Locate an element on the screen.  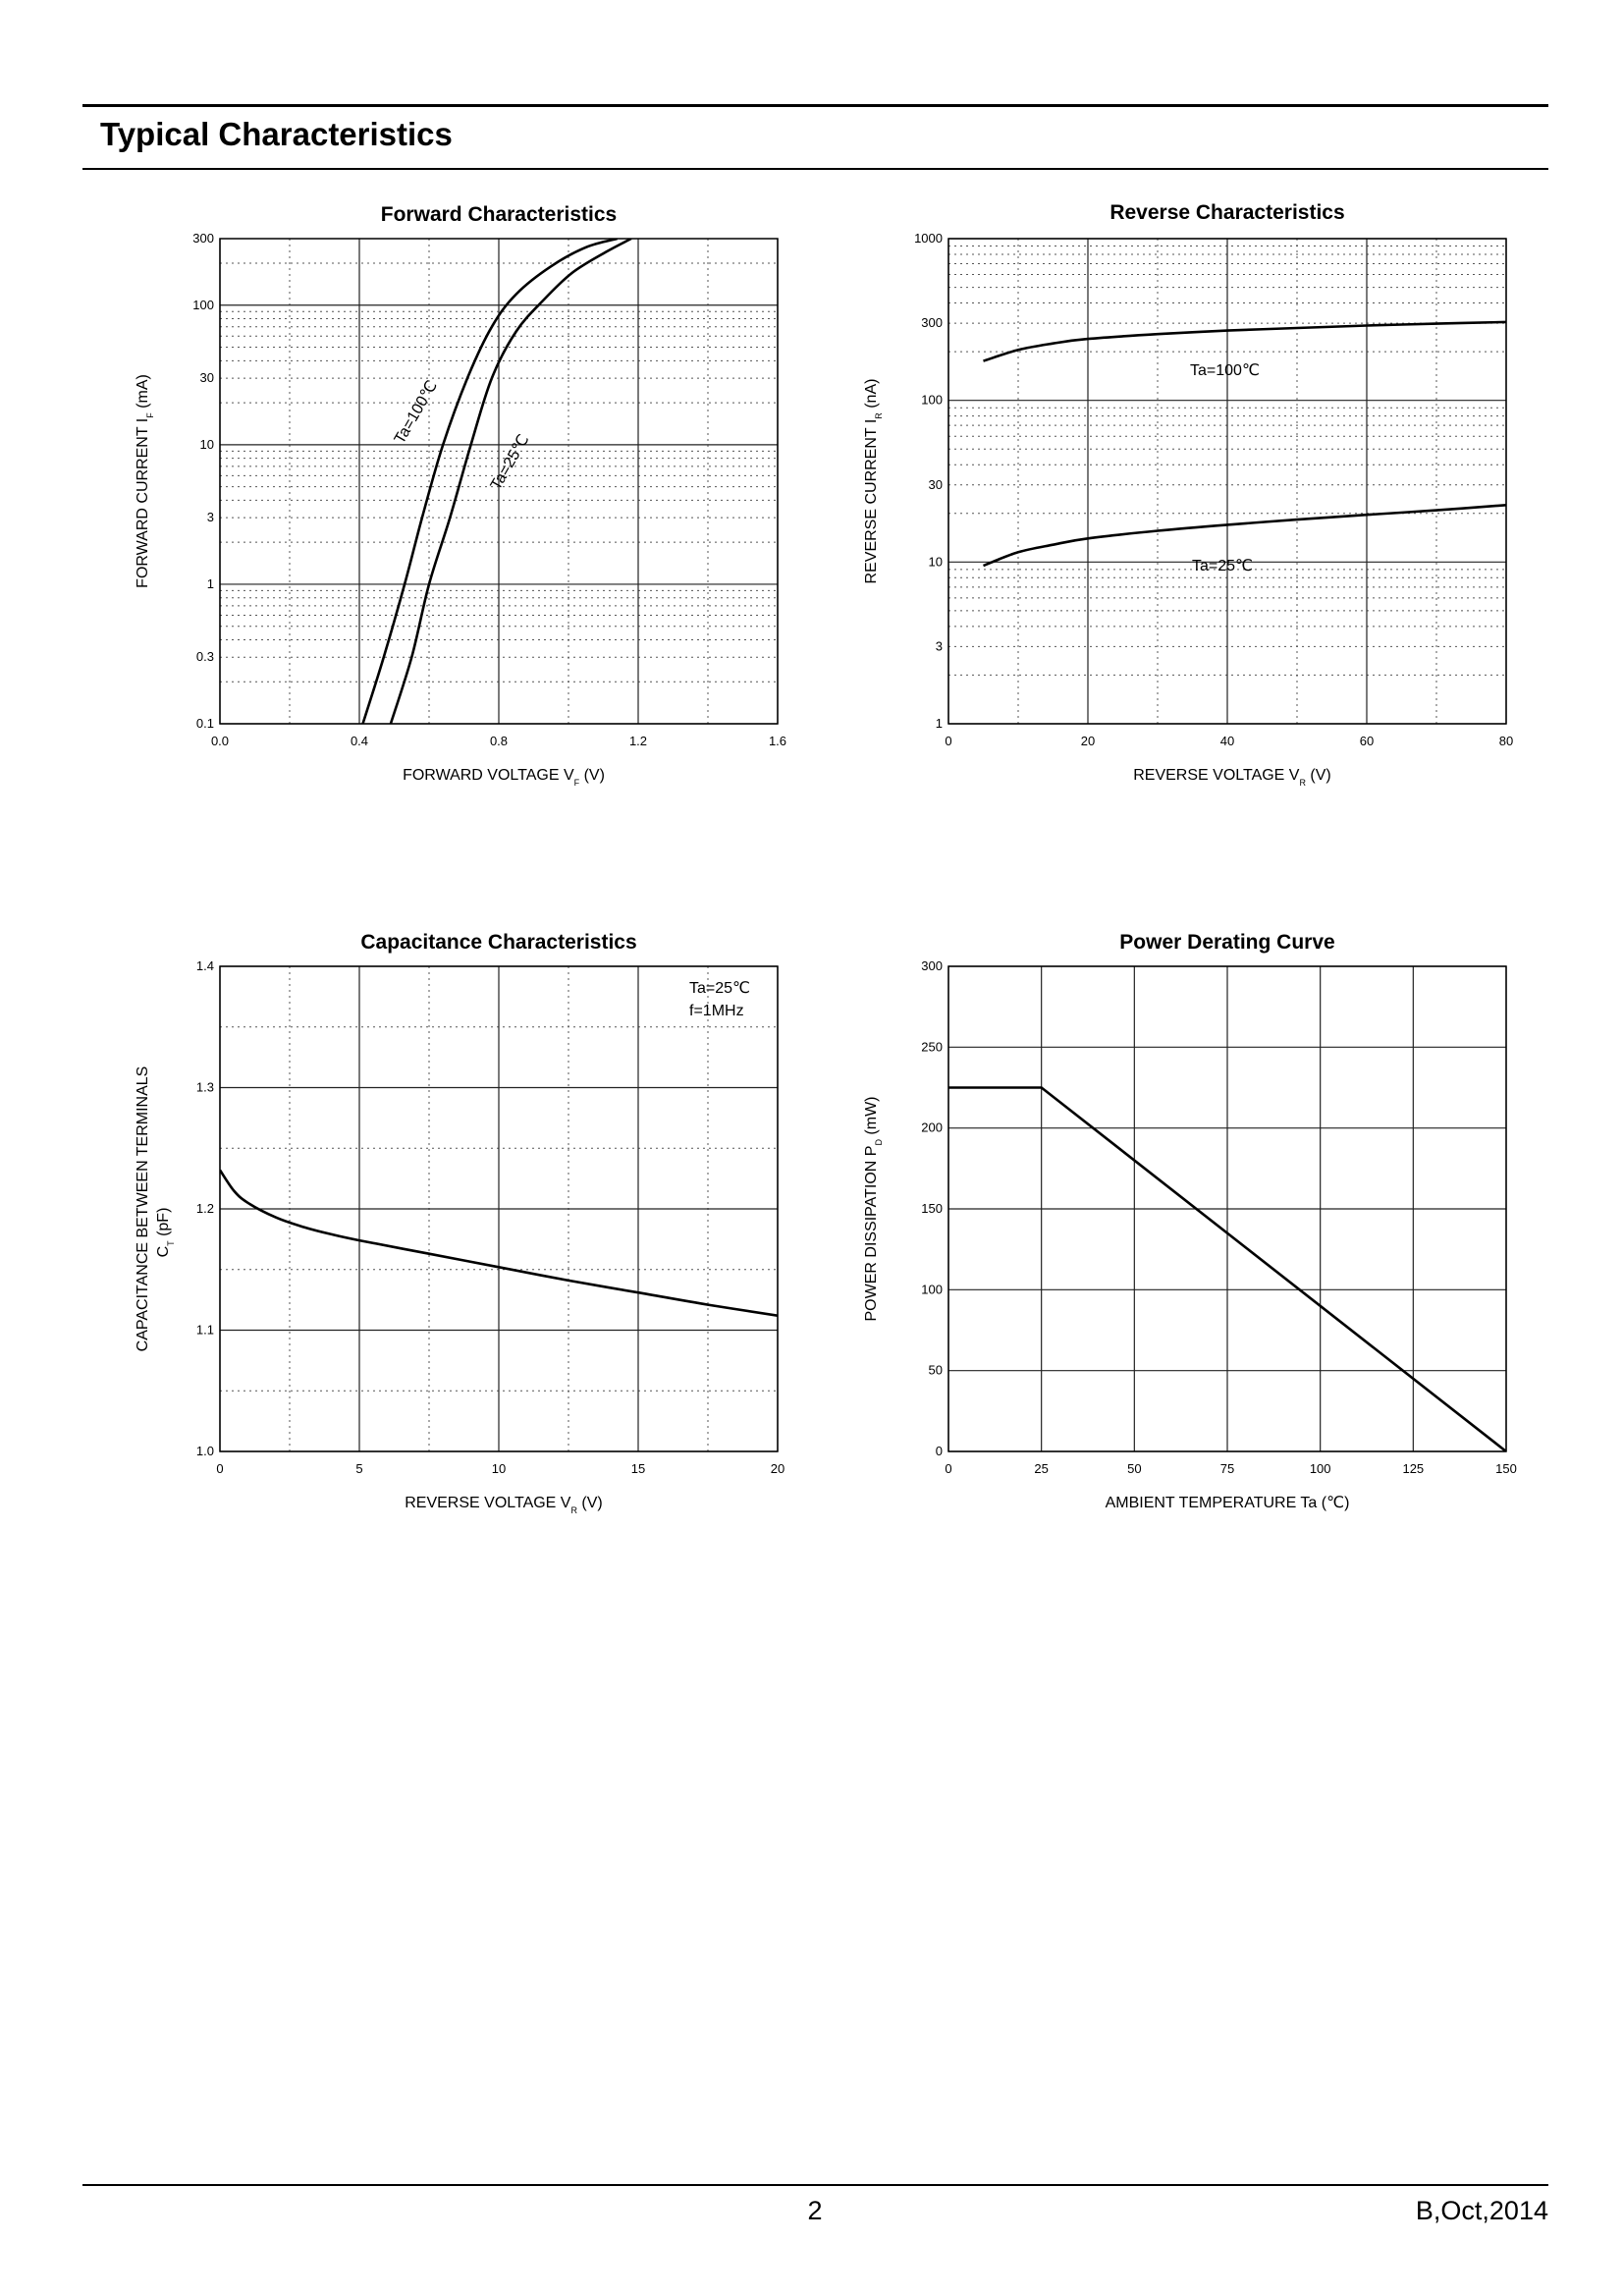
y-tick-label: 1.1 is located at coordinates (205, 1330).